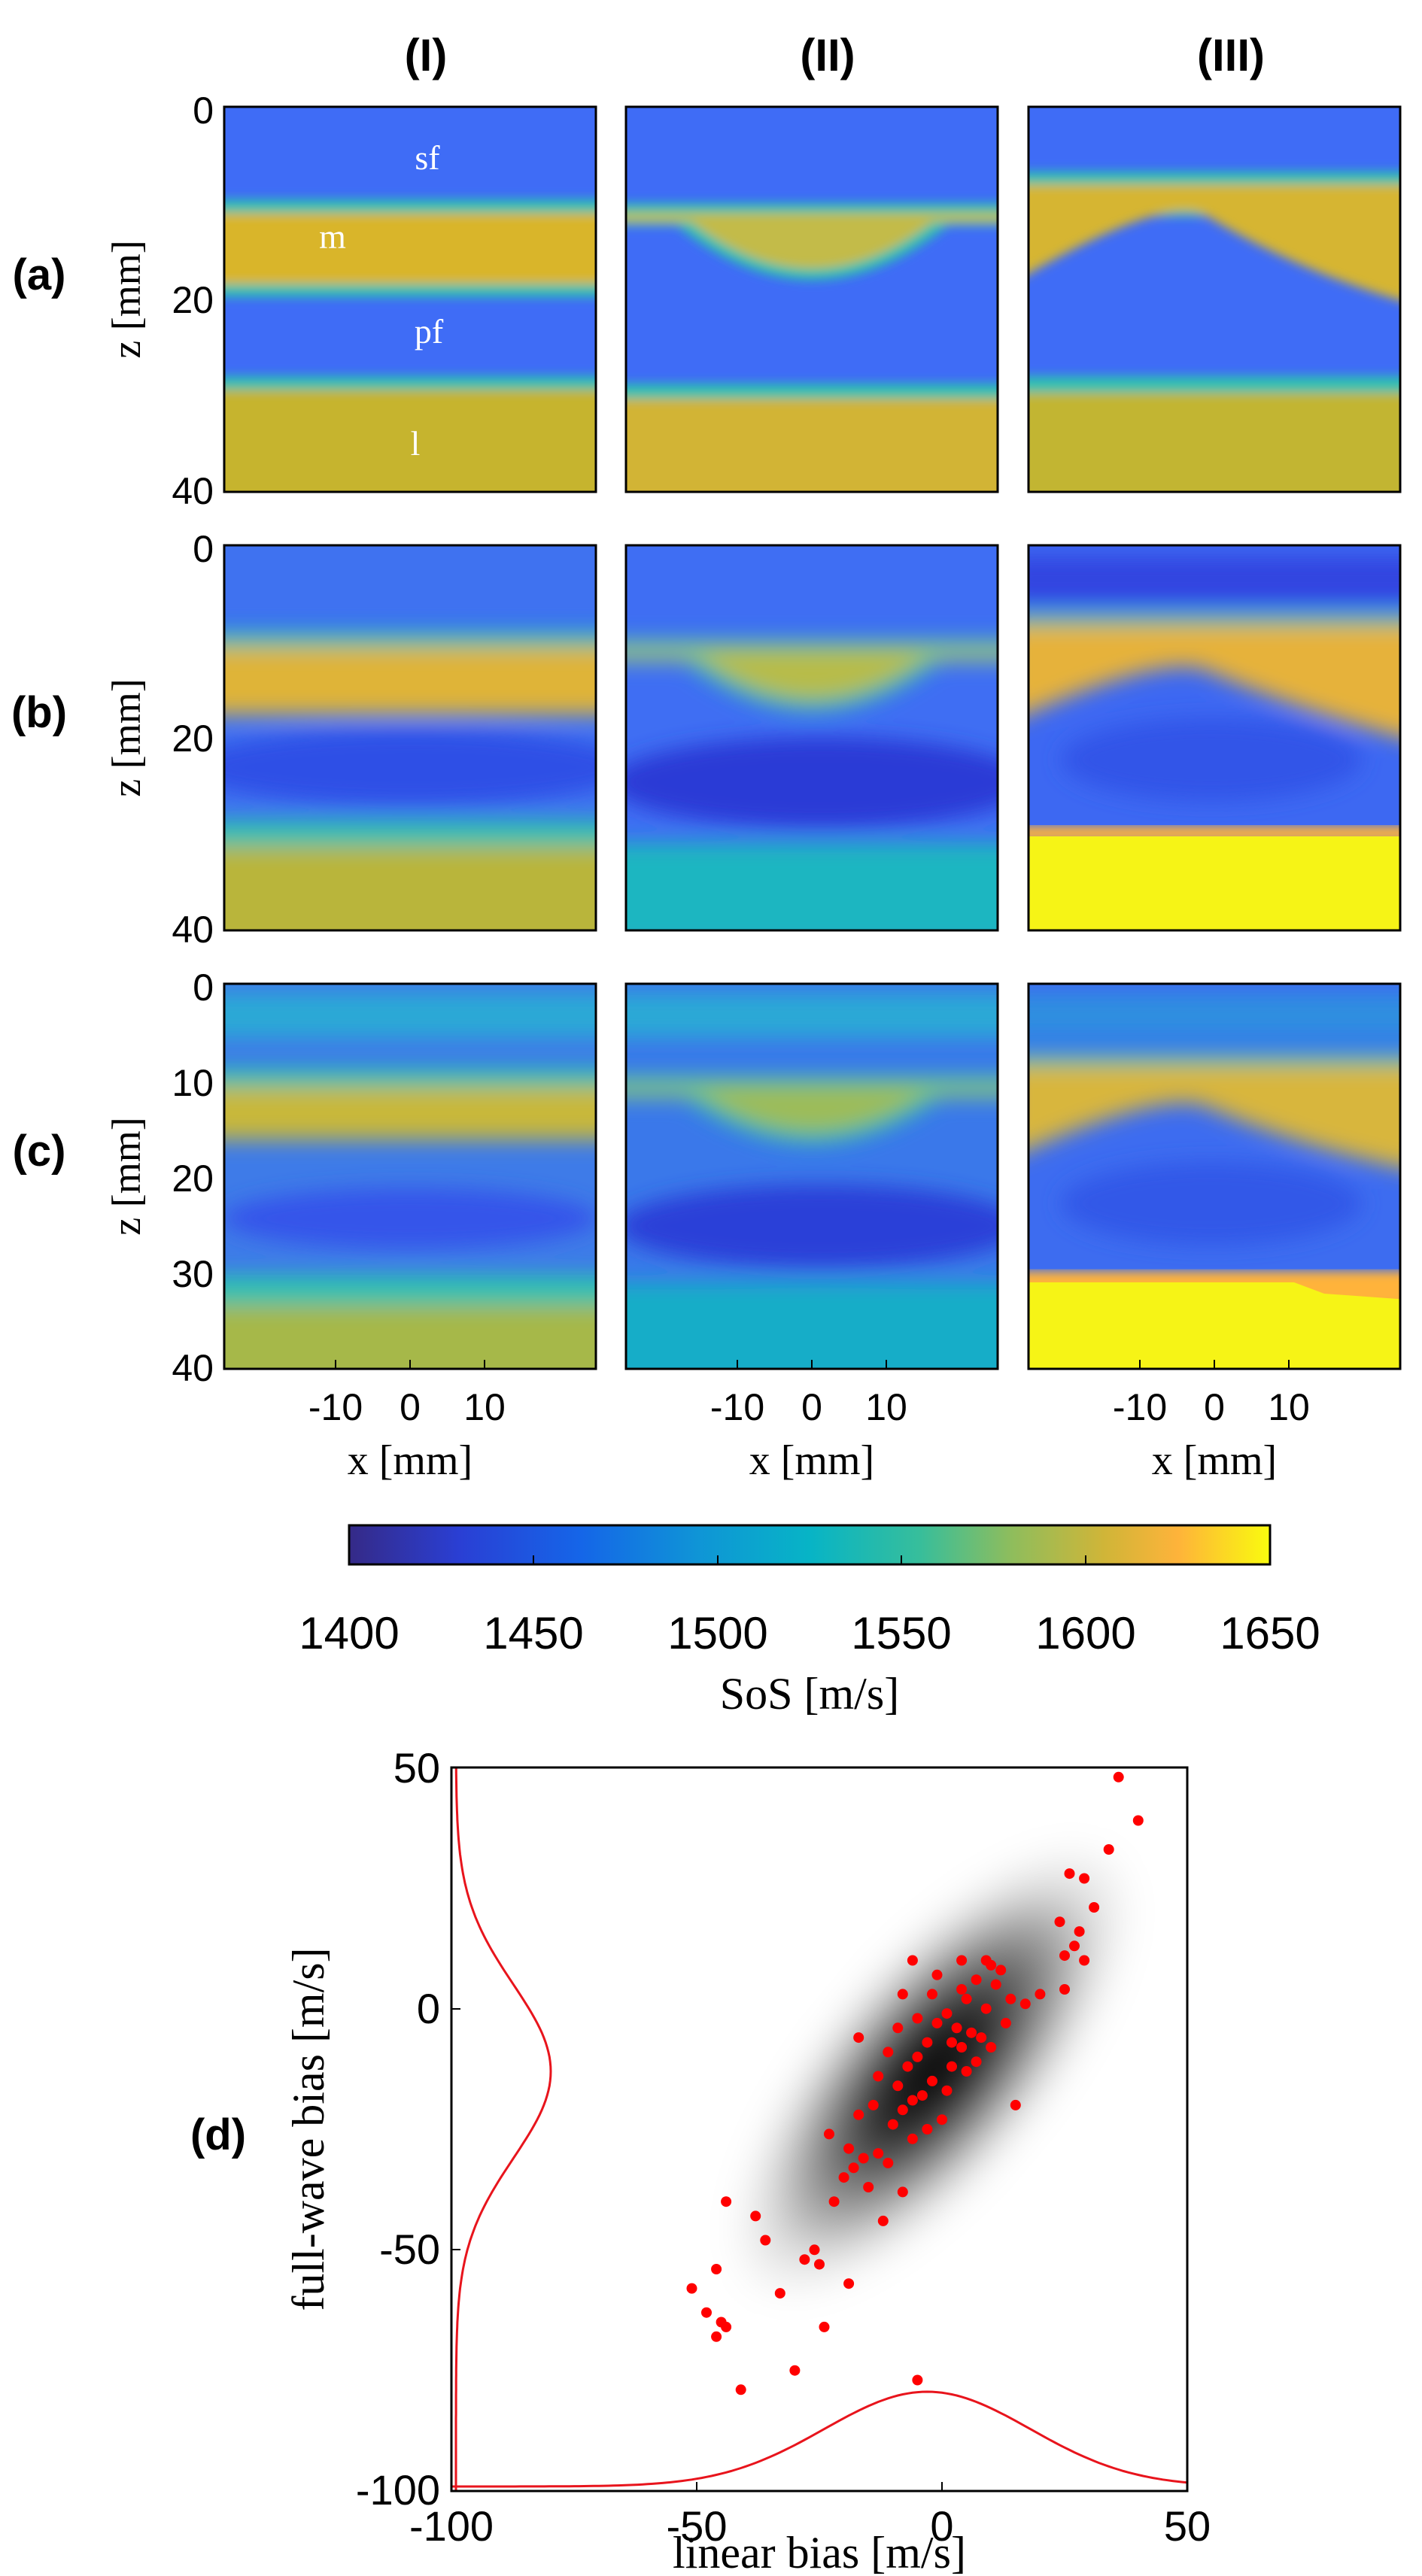 This screenshot has height=2576, width=1422. I want to click on scatter-y-tick-neg50: -50, so click(409, 2249).